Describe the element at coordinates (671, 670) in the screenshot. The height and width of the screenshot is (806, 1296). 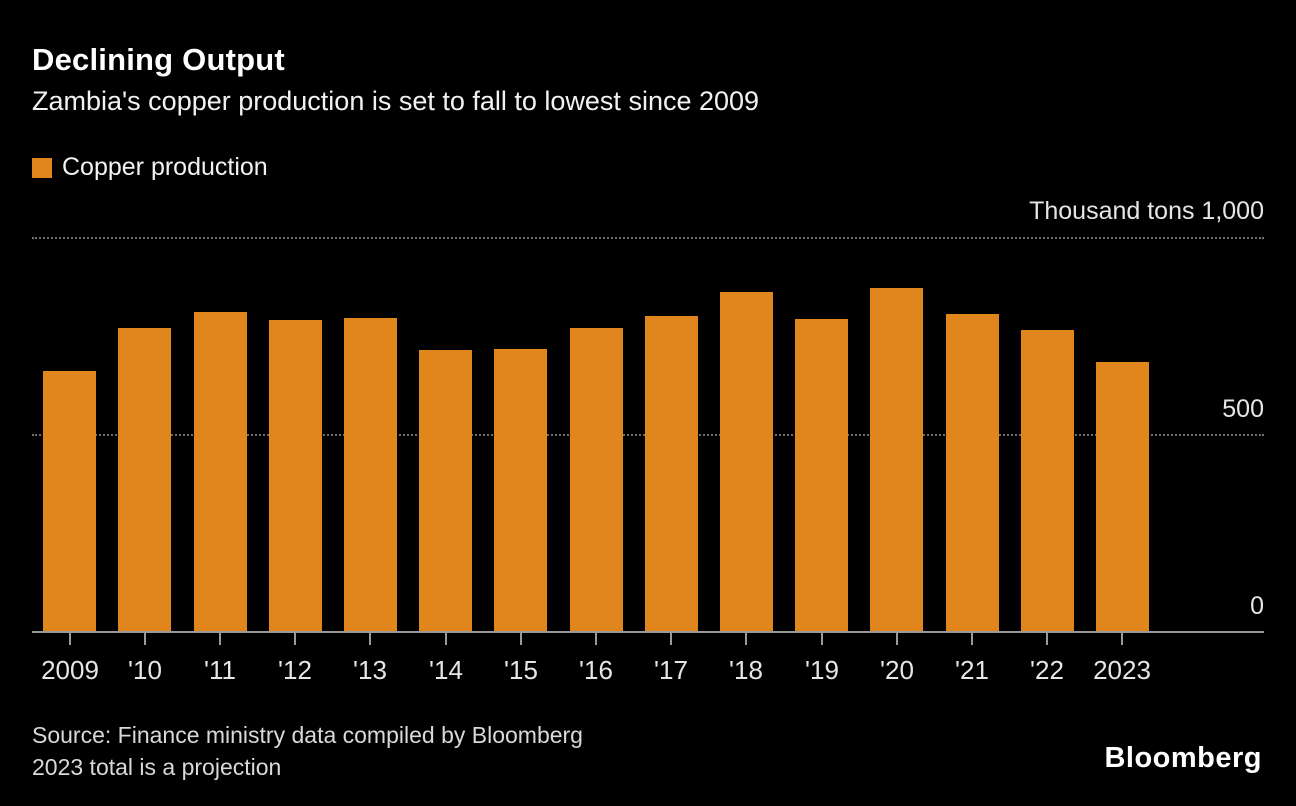
I see `x-axis-label-17: '17` at that location.